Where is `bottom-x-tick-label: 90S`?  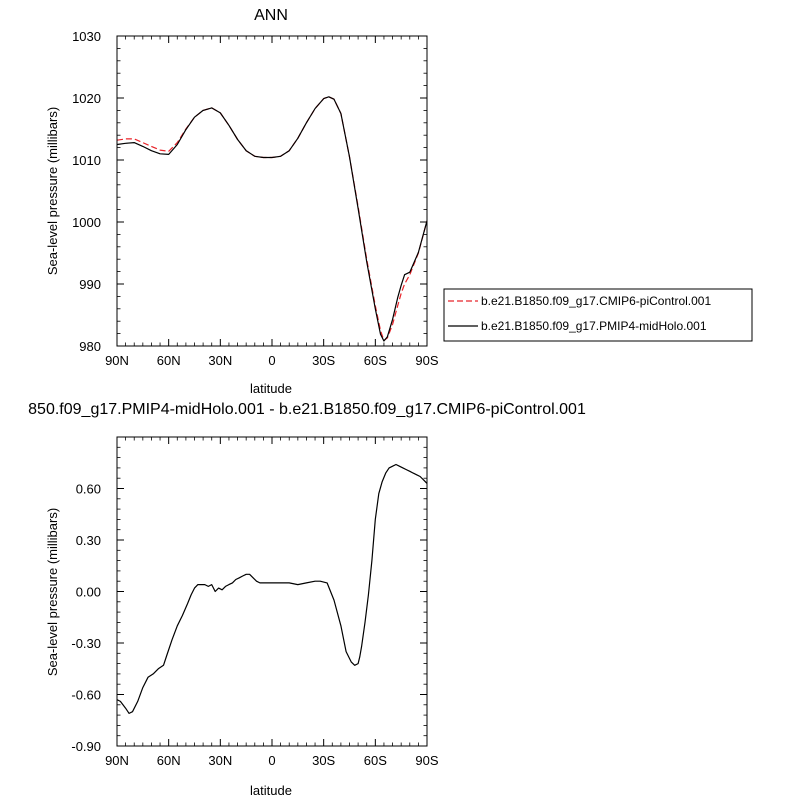
bottom-x-tick-label: 90S is located at coordinates (426, 760).